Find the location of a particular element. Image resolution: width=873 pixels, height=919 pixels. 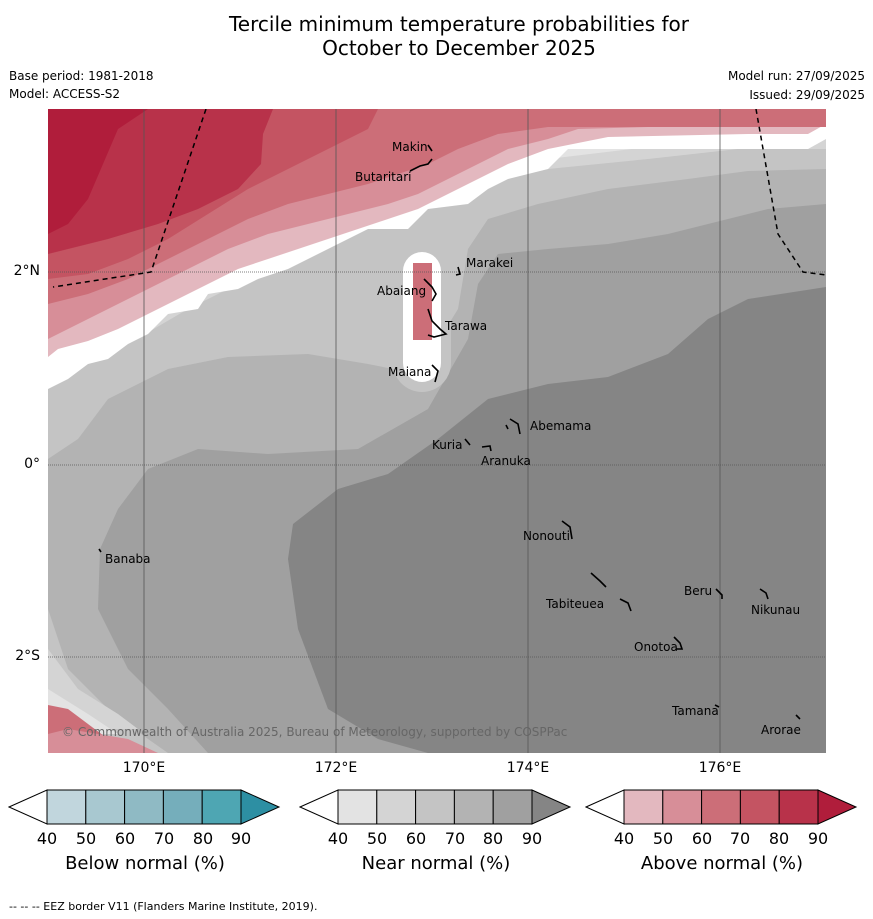

lat-label-2n: 2°N is located at coordinates (26, 271).